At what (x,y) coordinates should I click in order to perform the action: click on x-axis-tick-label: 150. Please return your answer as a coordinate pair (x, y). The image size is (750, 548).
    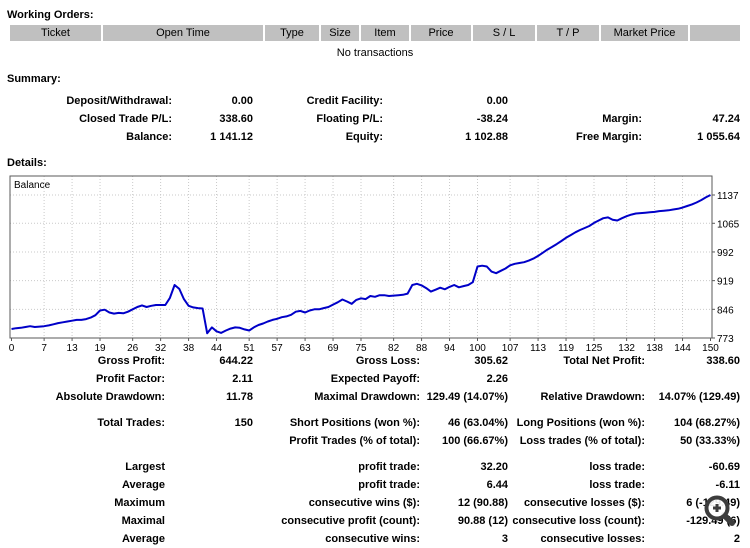
    Looking at the image, I should click on (710, 348).